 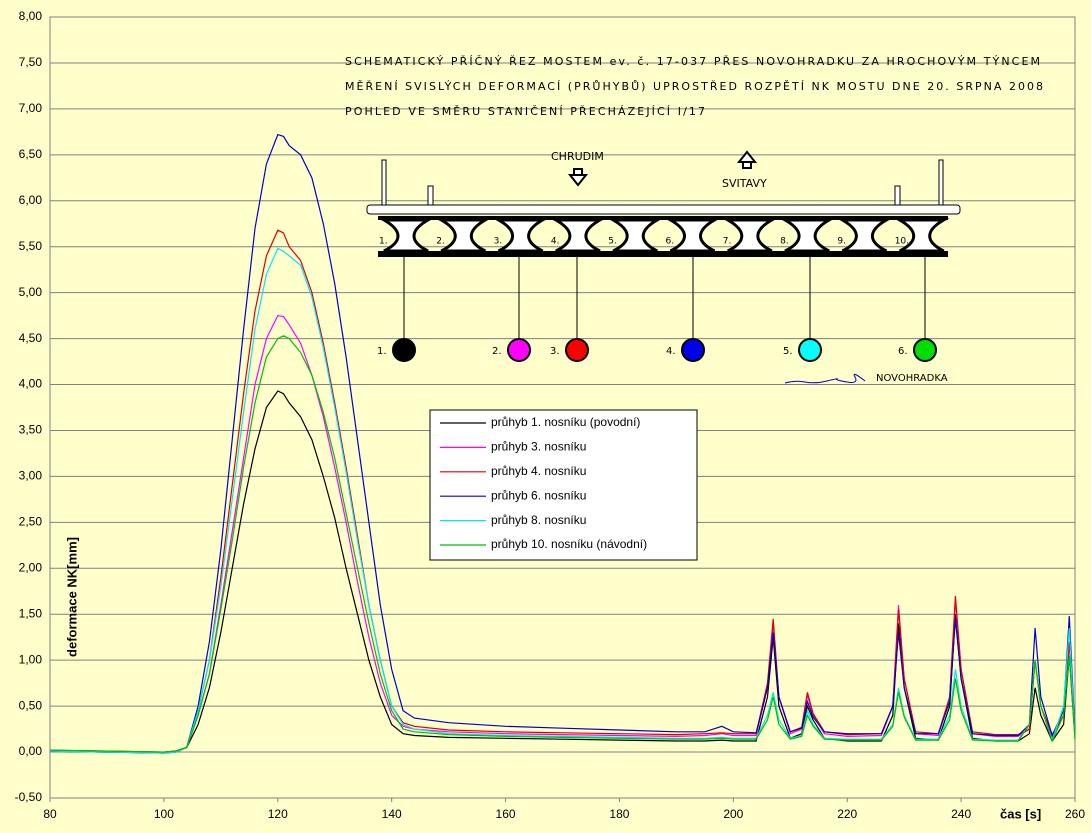 What do you see at coordinates (497, 351) in the screenshot?
I see `sensor-label: 2.` at bounding box center [497, 351].